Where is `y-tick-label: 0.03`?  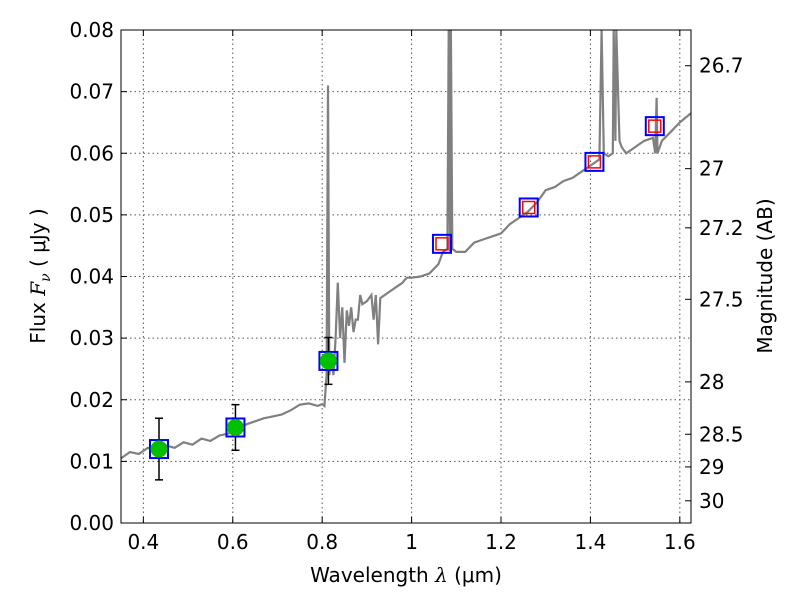
y-tick-label: 0.03 is located at coordinates (91, 338).